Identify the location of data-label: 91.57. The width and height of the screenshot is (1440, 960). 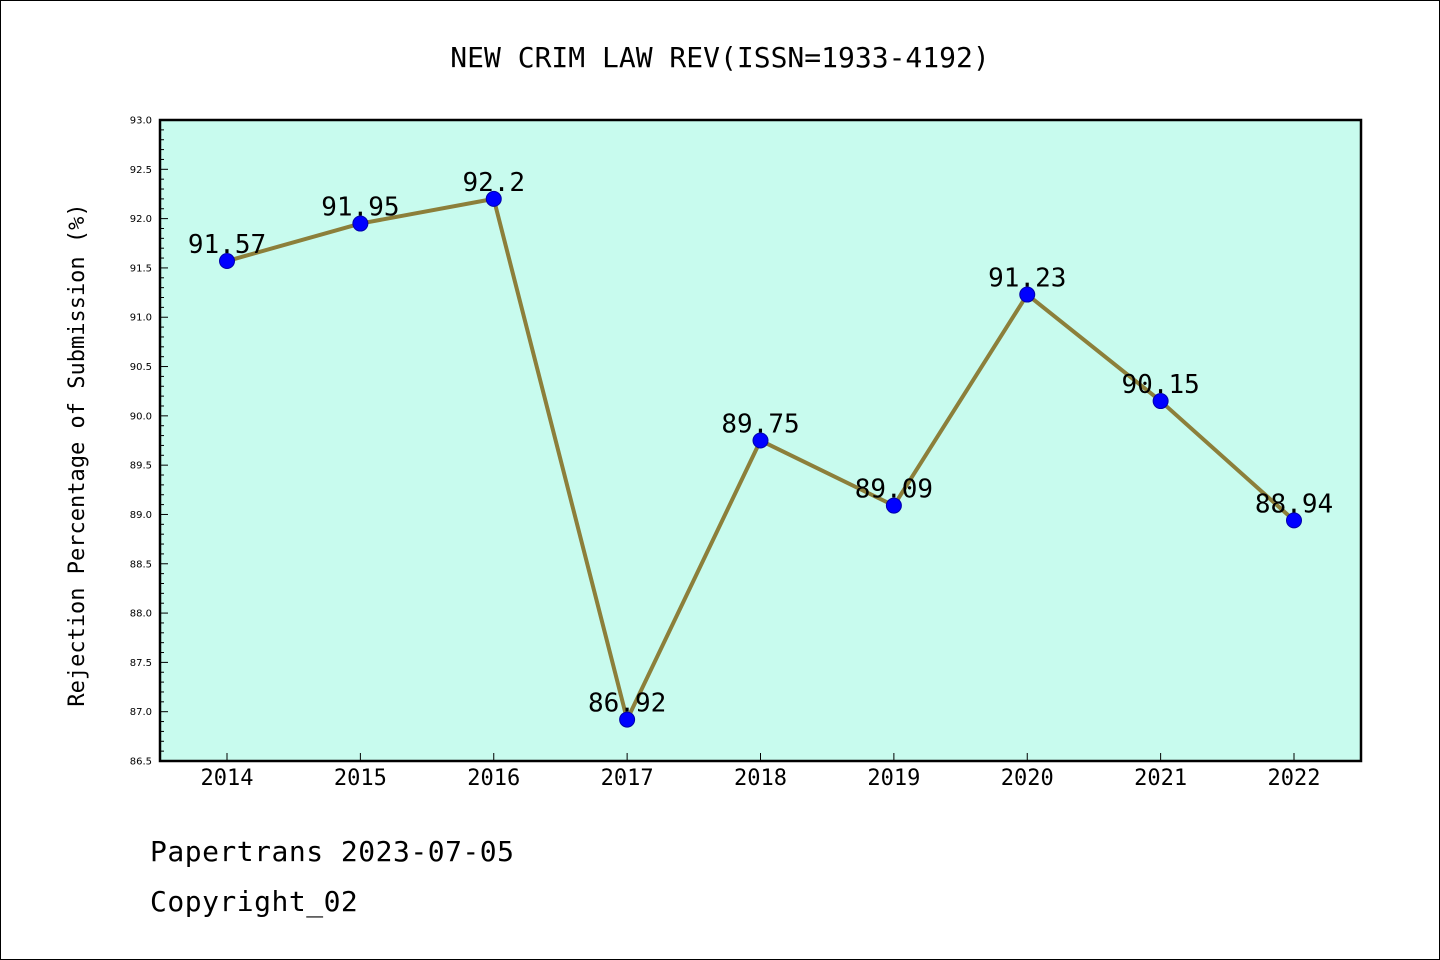
(227, 245).